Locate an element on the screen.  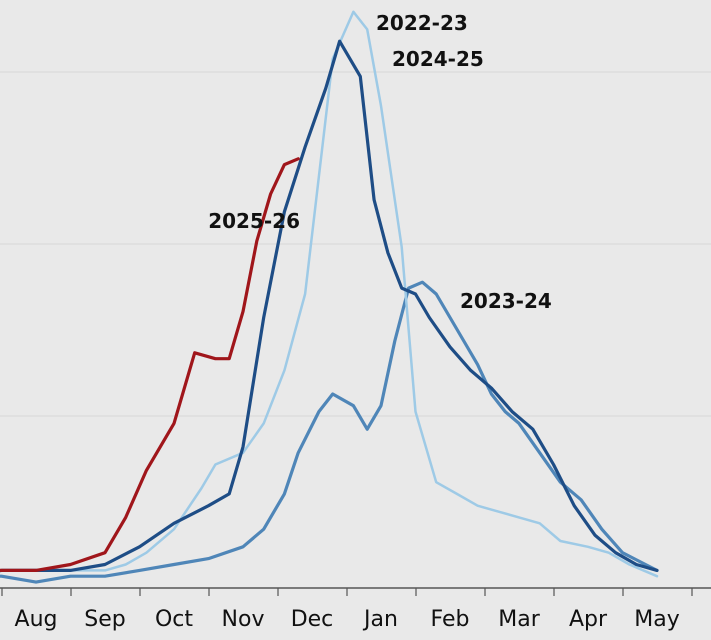
x-tick-label: Sep is located at coordinates (104, 619).